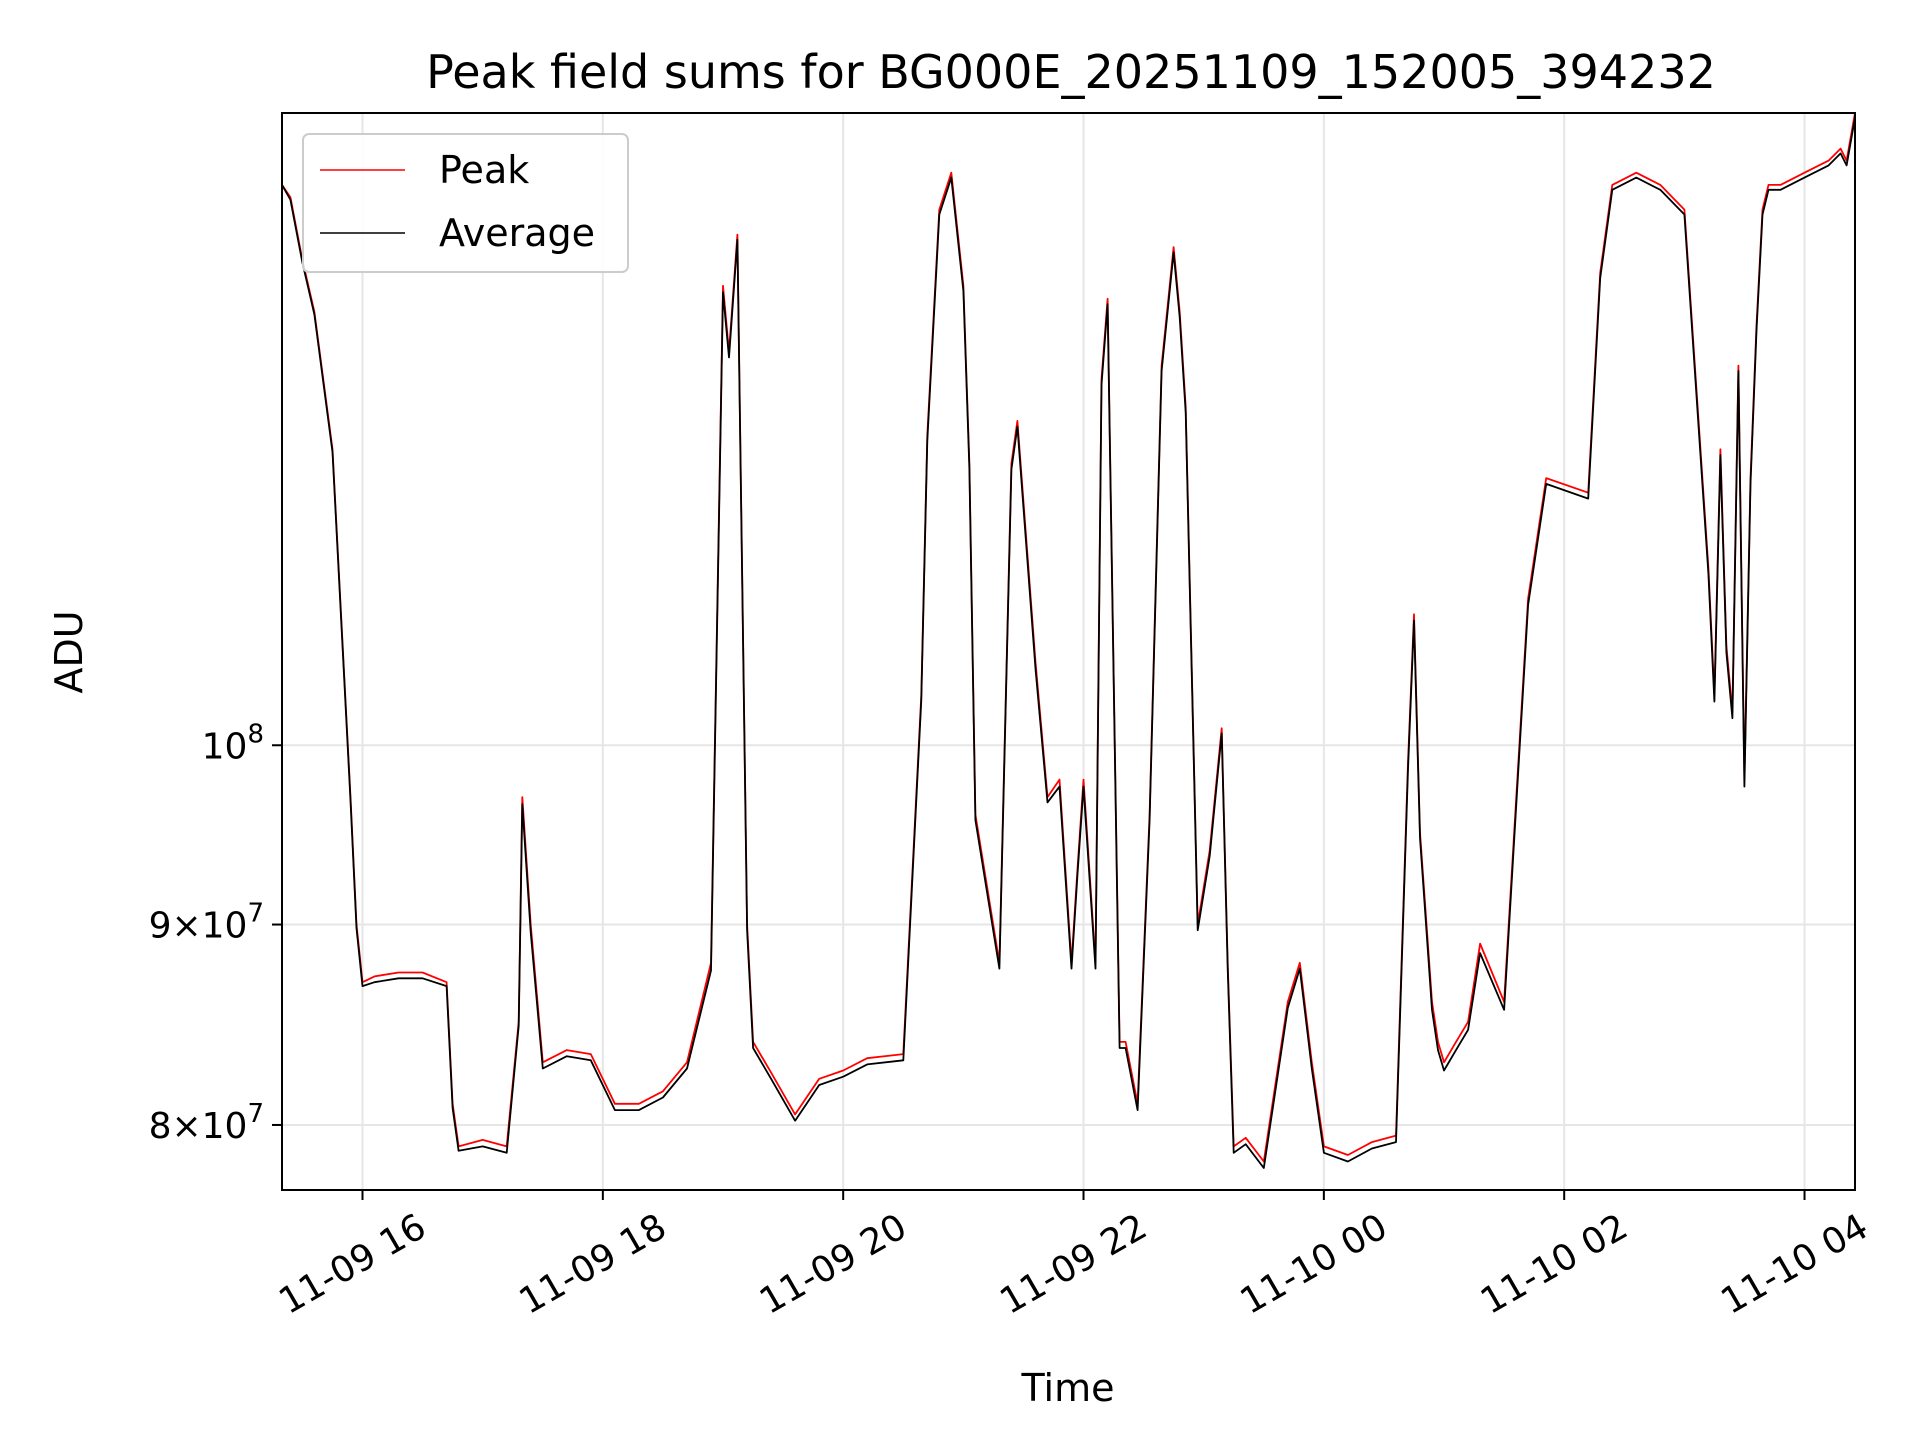  Describe the element at coordinates (198, 1126) in the screenshot. I see `y-tick-base: 8×10` at that location.